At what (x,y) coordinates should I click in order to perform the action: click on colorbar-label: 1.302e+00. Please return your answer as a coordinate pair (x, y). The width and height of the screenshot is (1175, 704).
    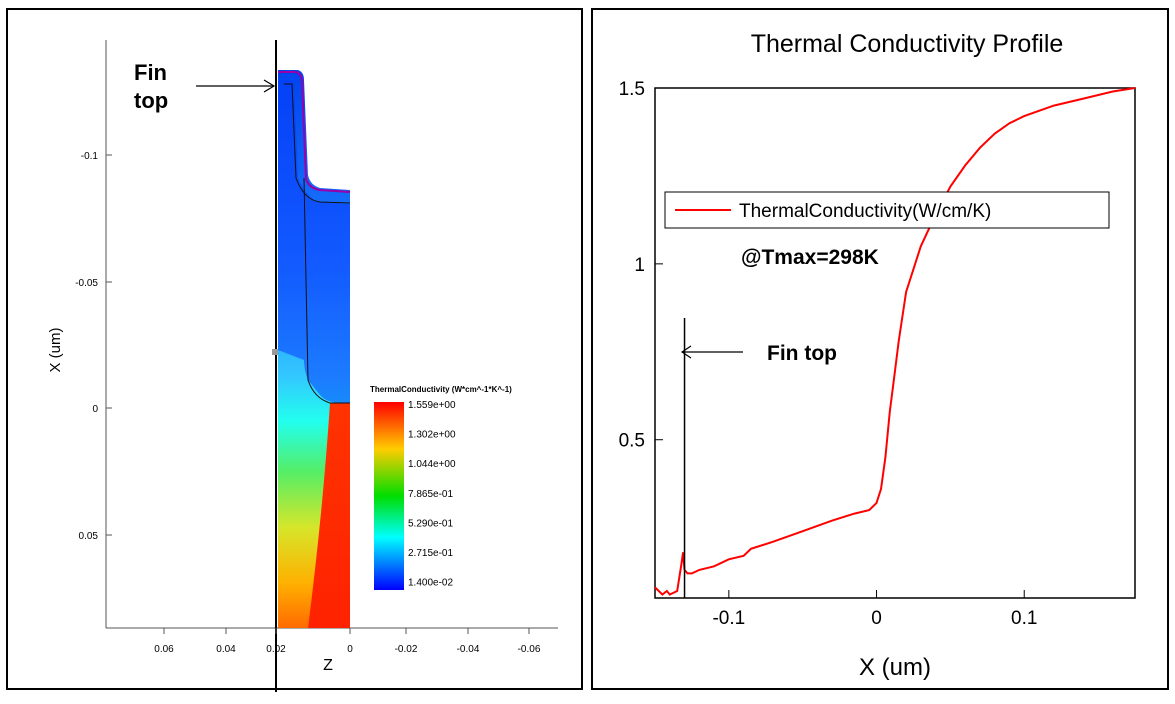
    Looking at the image, I should click on (432, 435).